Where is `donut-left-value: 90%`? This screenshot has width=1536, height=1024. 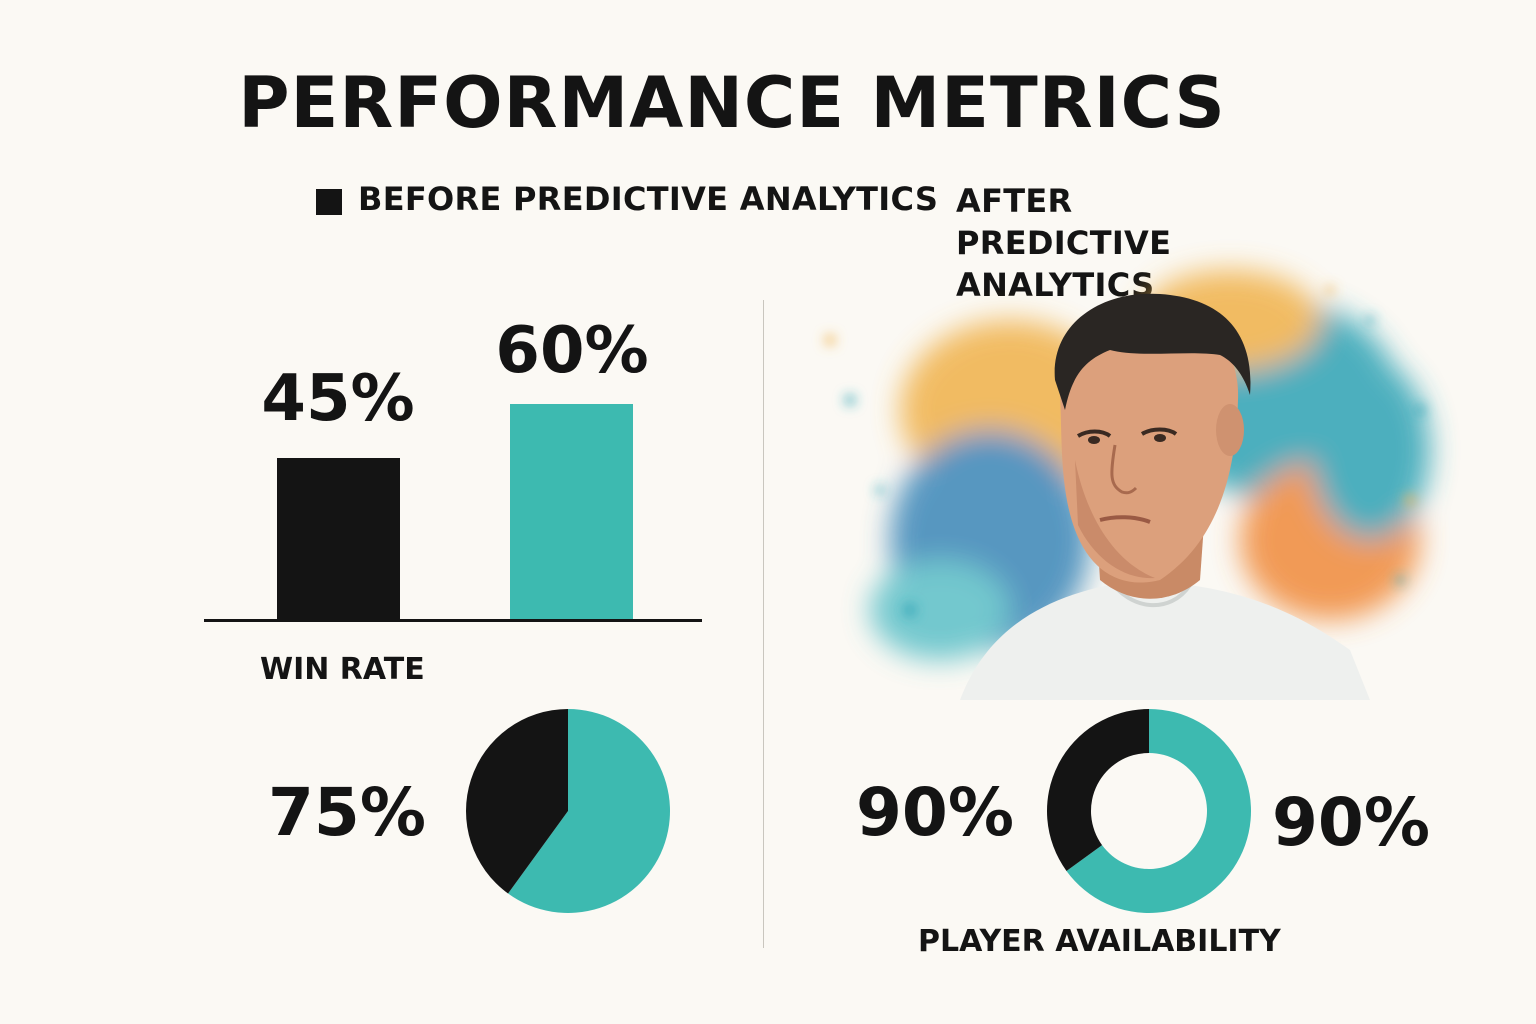 donut-left-value: 90% is located at coordinates (935, 812).